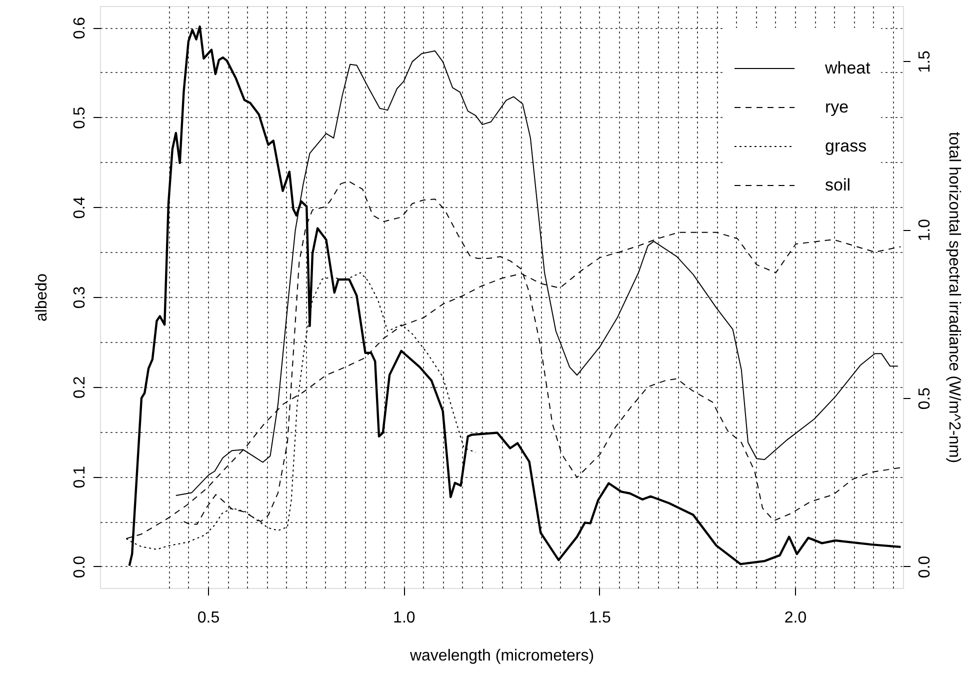 The height and width of the screenshot is (681, 971). What do you see at coordinates (837, 107) in the screenshot?
I see `legend-label: rye` at bounding box center [837, 107].